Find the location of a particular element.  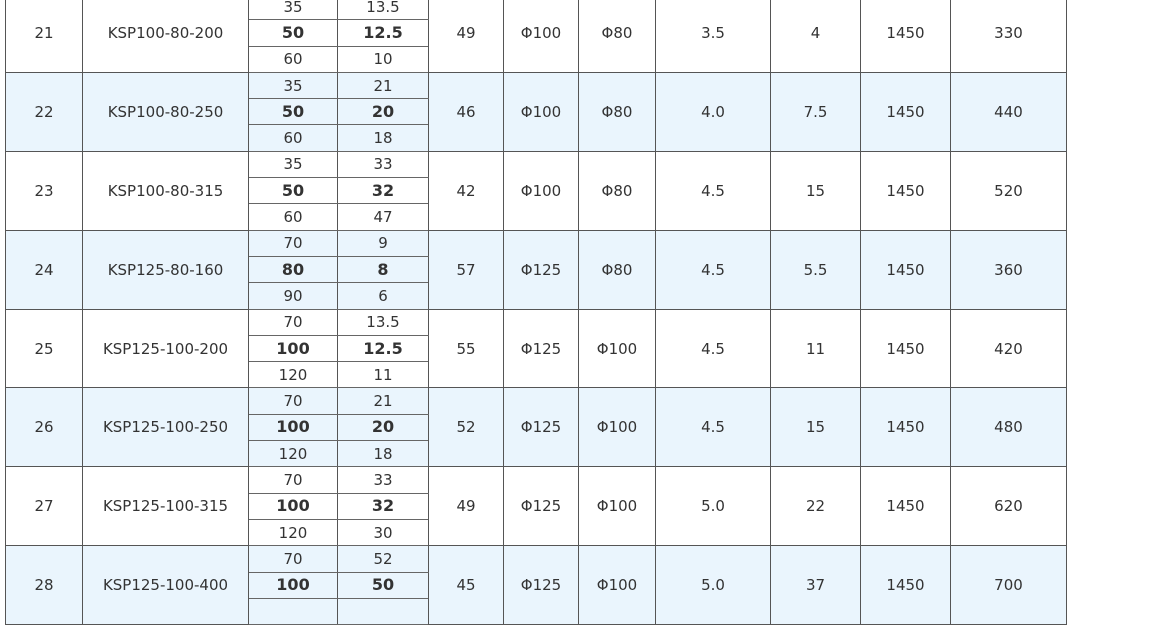

cell-eff: 52 is located at coordinates (466, 427).